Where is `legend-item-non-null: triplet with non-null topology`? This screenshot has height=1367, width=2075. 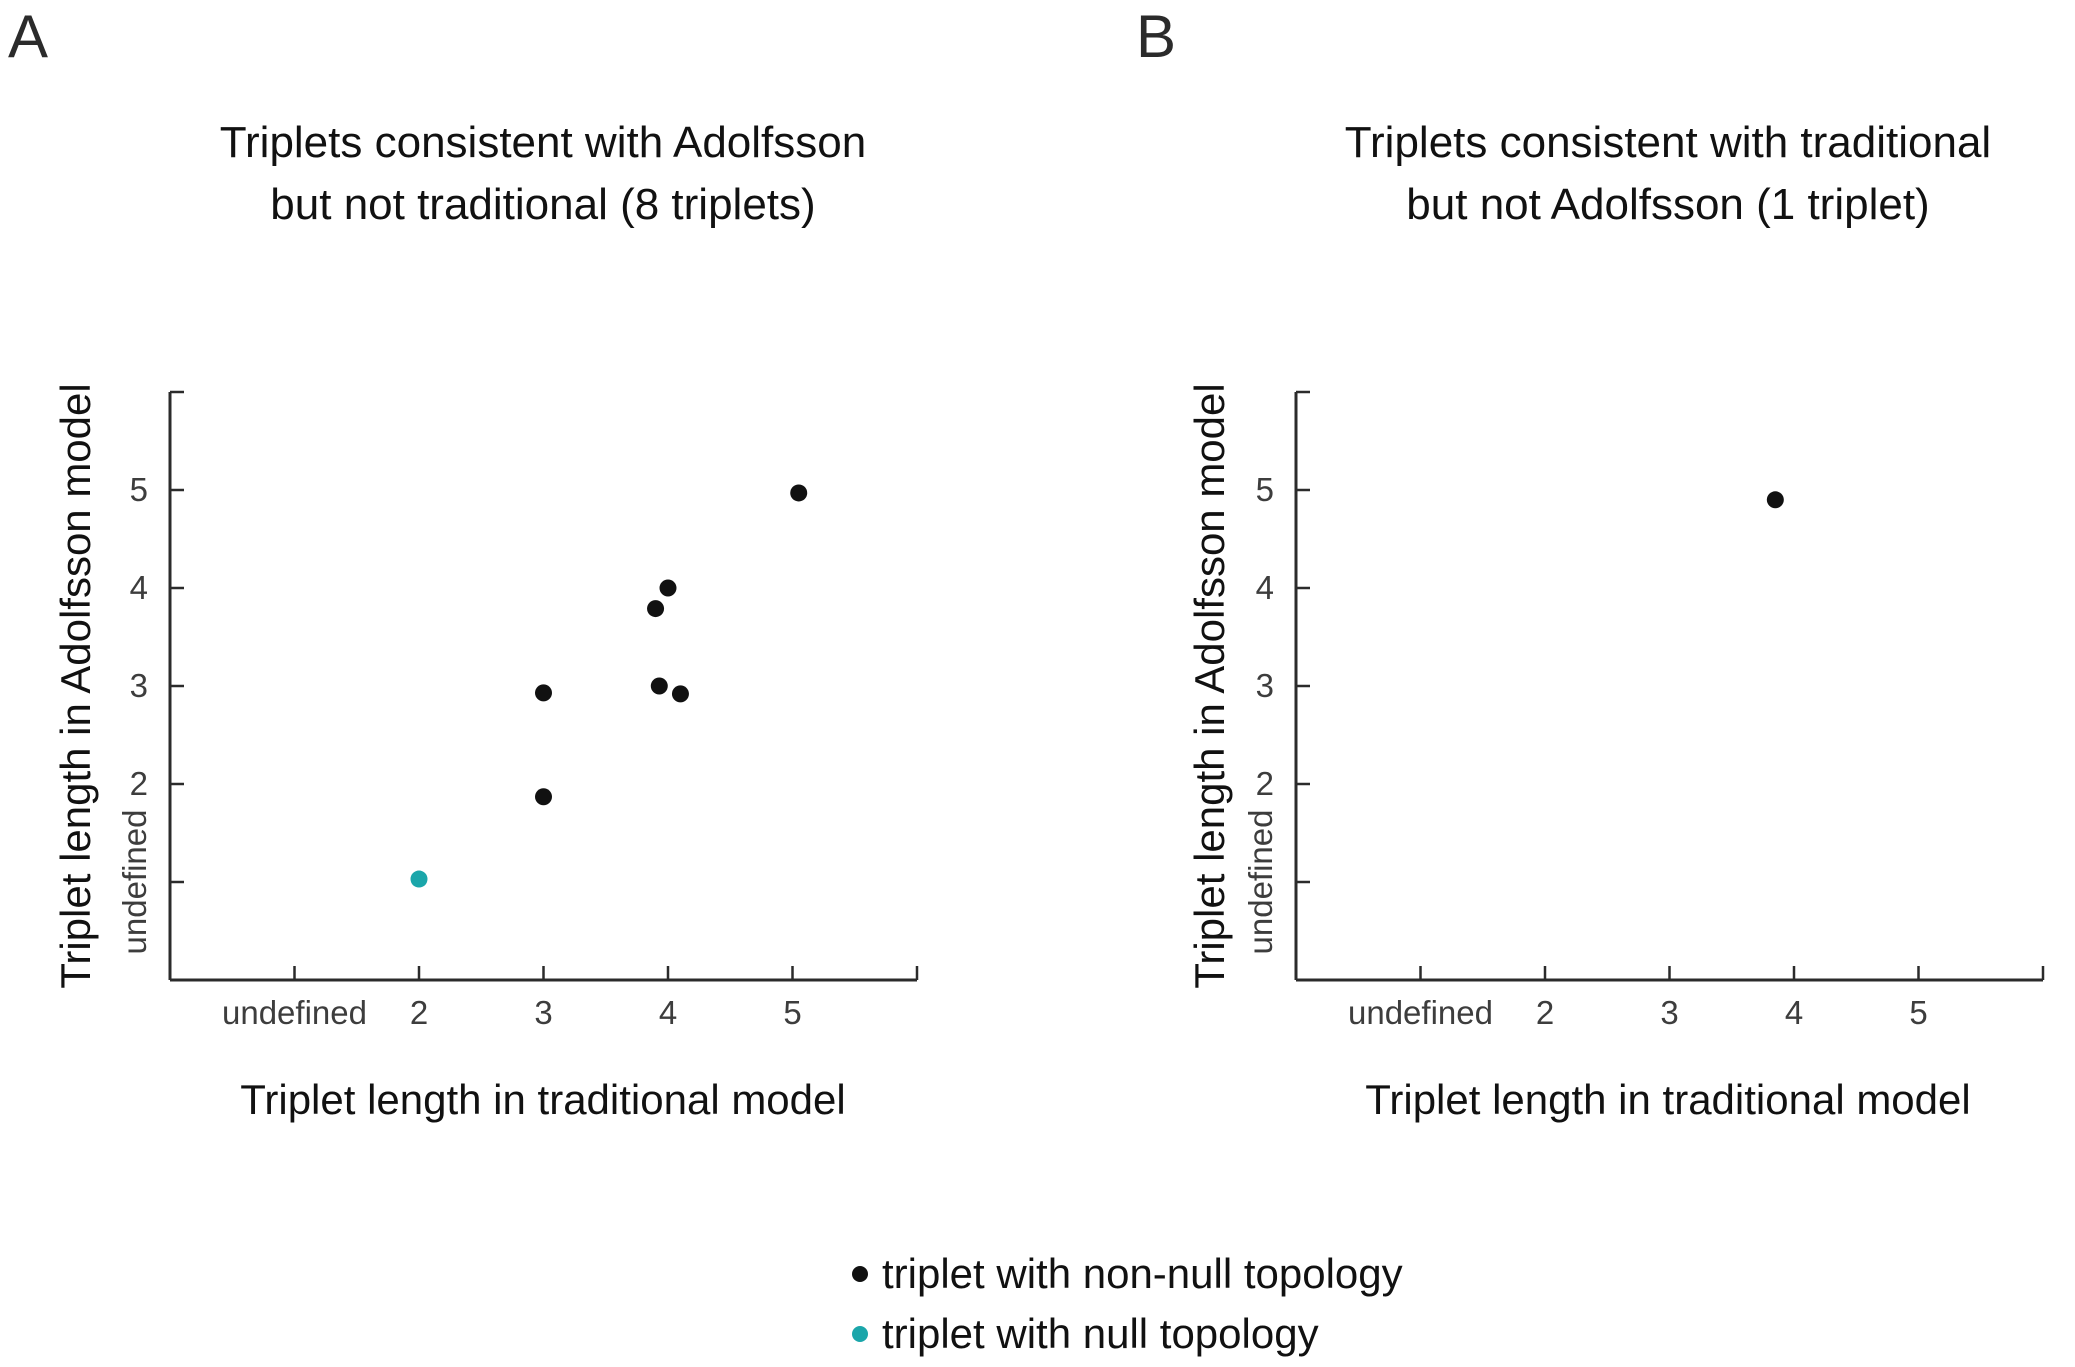 legend-item-non-null: triplet with non-null topology is located at coordinates (1127, 1274).